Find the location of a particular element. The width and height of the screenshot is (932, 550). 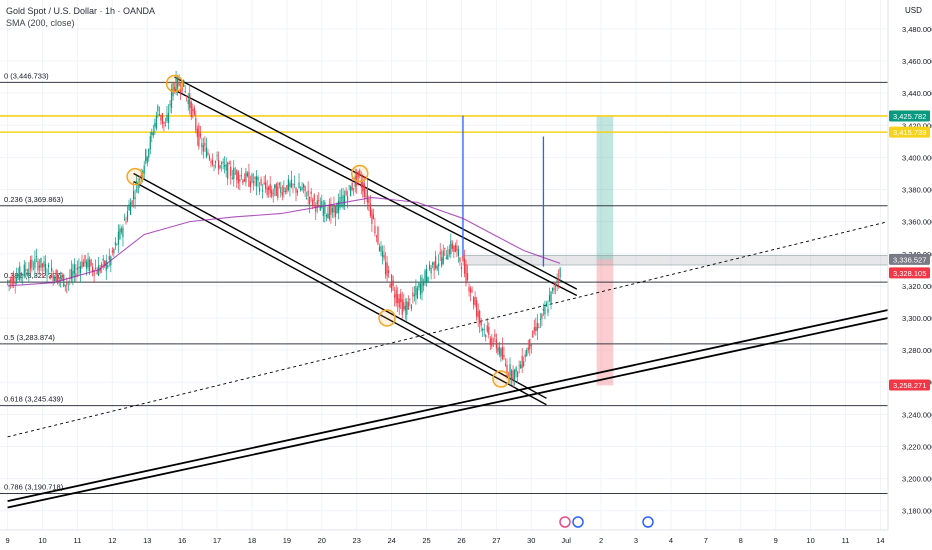

symbol-title: Gold Spot / U.S. Dollar · 1h · OANDA is located at coordinates (81, 11).